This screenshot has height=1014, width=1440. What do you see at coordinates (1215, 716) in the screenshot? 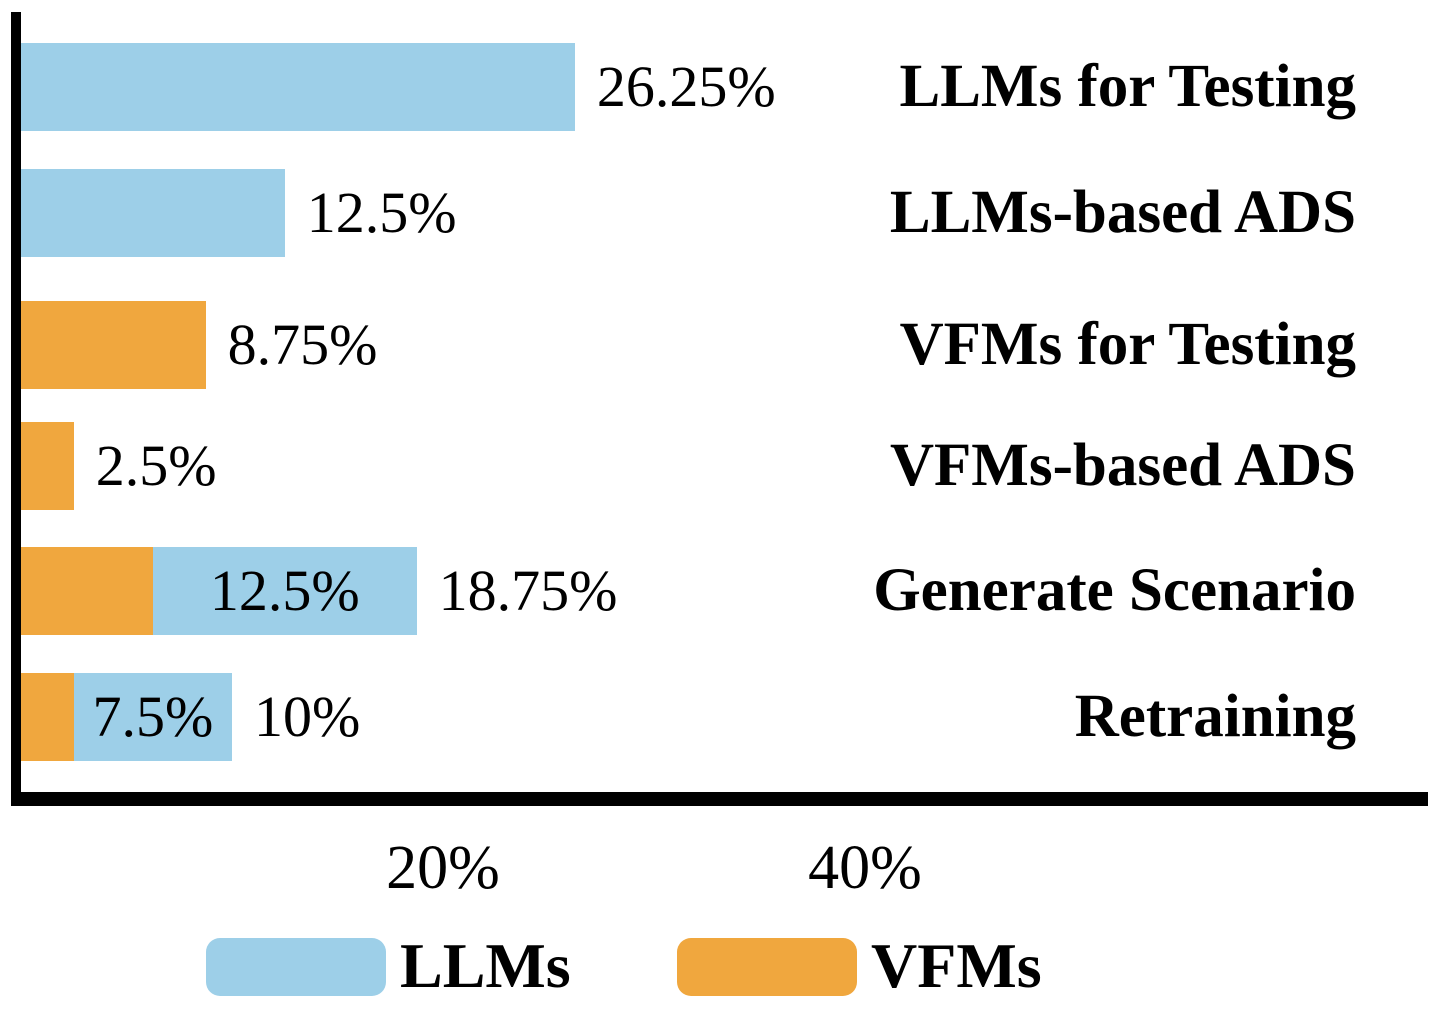
I see `category-label-retraining: Retraining` at bounding box center [1215, 716].